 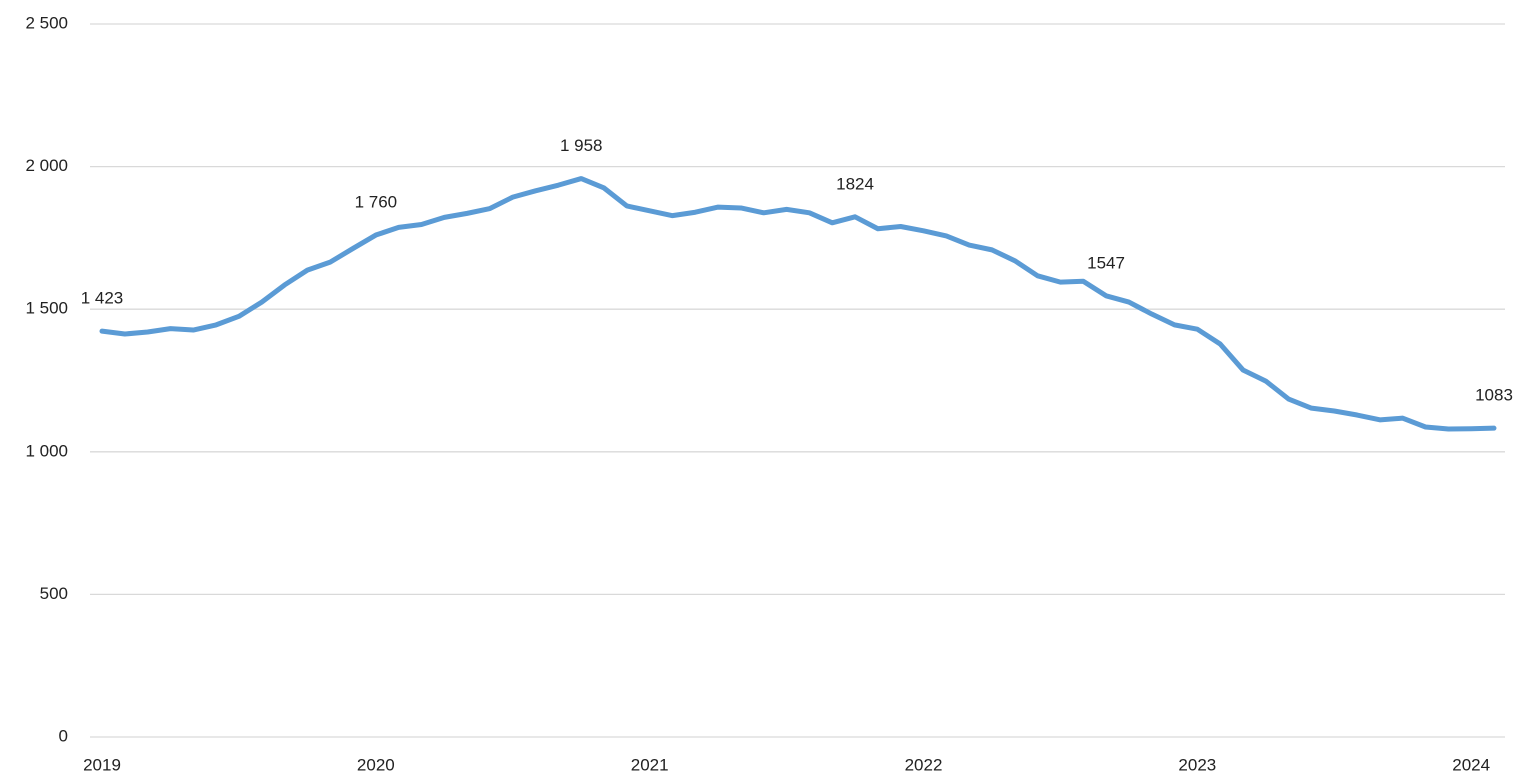 What do you see at coordinates (46, 308) in the screenshot?
I see `y-tick-label: 1 500` at bounding box center [46, 308].